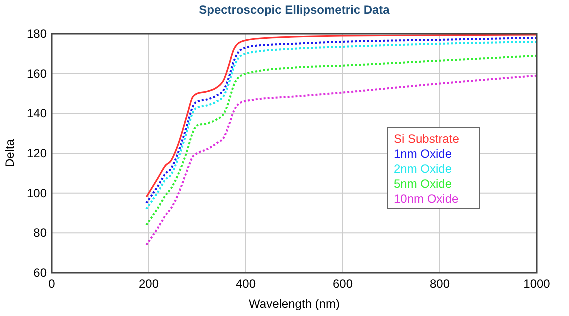 The image size is (569, 316). Describe the element at coordinates (294, 304) in the screenshot. I see `x-axis-title: Wavelength (nm)` at that location.